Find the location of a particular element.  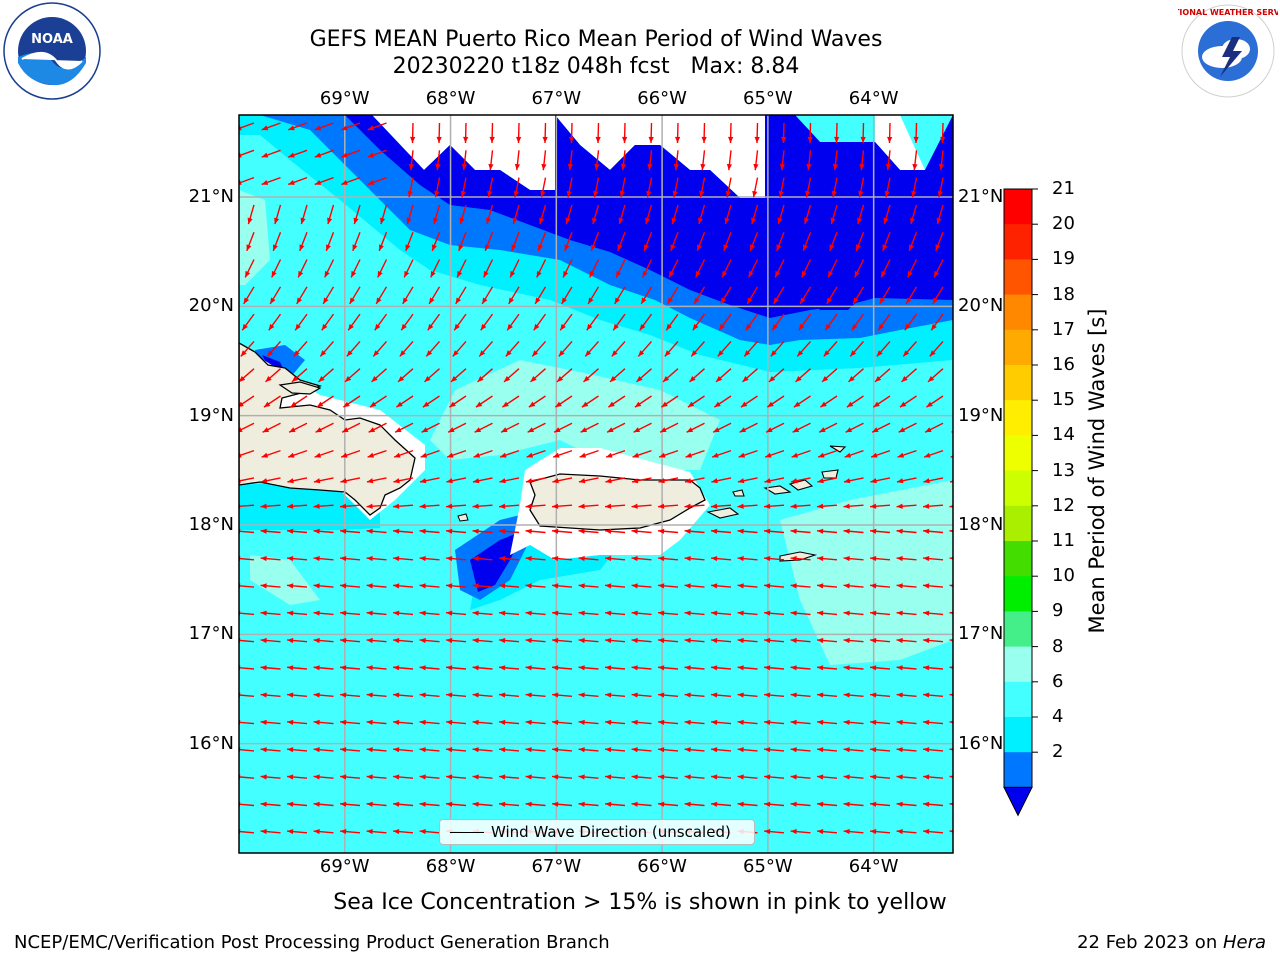

lon-label-top: 66°W is located at coordinates (662, 98).